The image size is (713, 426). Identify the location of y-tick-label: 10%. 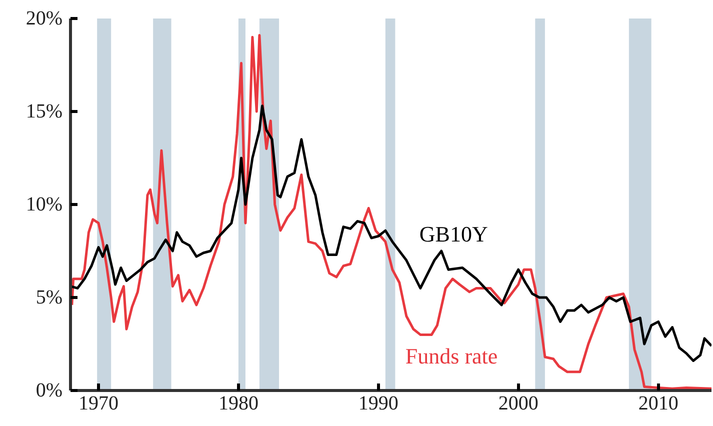
(44, 205).